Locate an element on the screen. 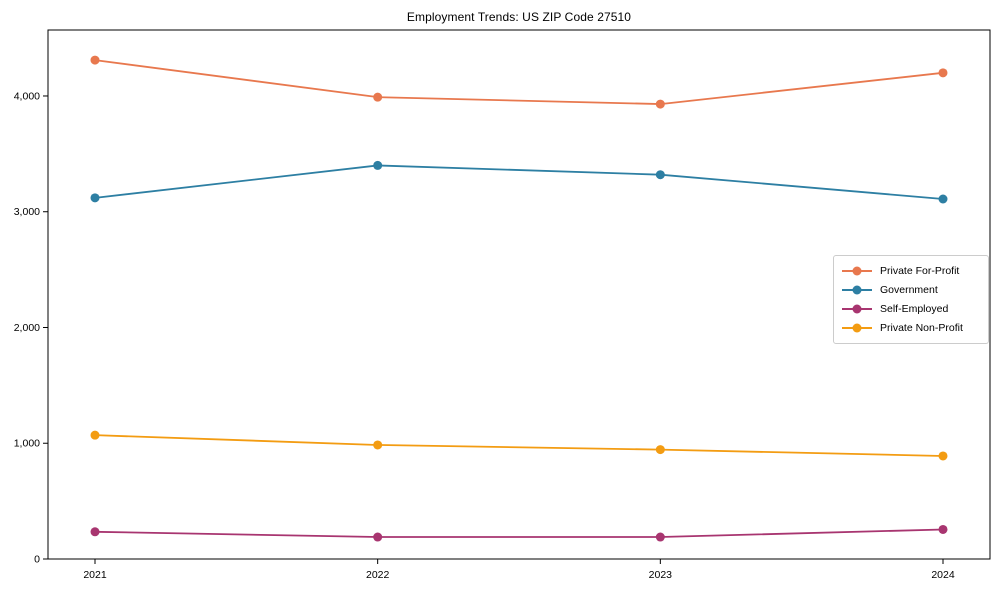 The width and height of the screenshot is (1000, 600). legend-label: Private For-Profit is located at coordinates (920, 271).